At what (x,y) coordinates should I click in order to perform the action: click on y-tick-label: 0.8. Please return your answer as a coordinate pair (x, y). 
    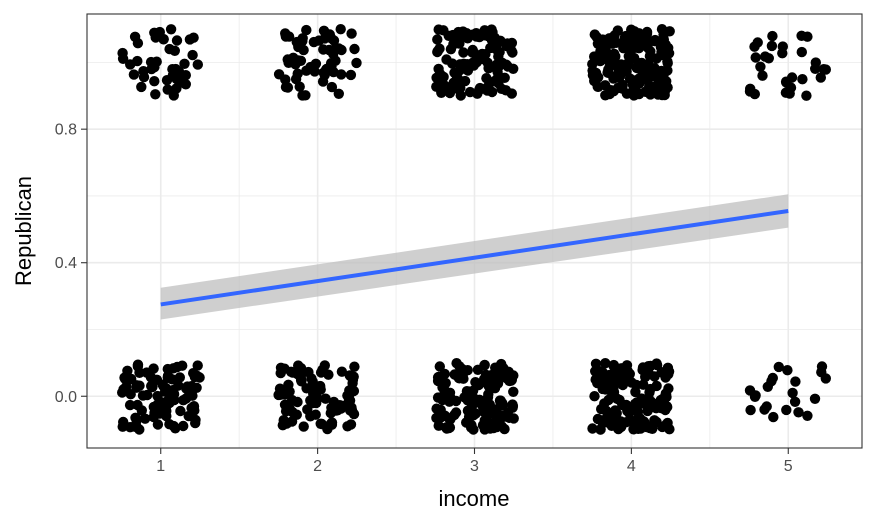
    Looking at the image, I should click on (66, 130).